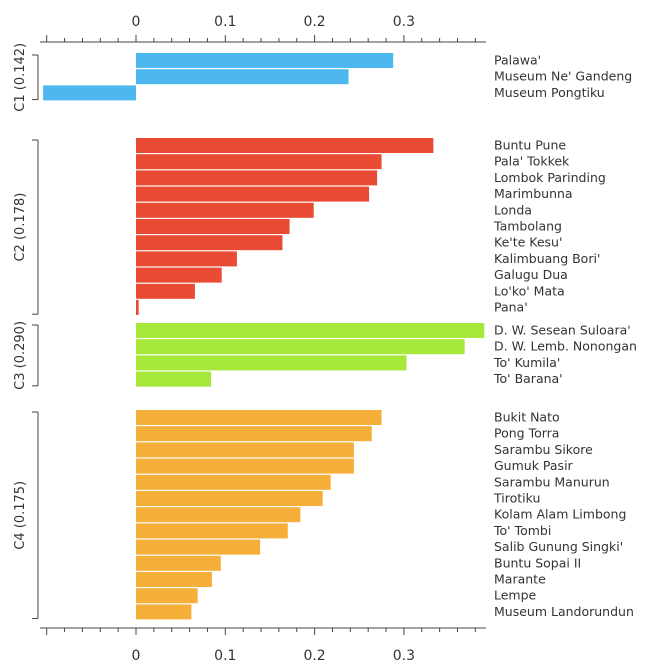 Image resolution: width=651 pixels, height=660 pixels. What do you see at coordinates (136, 22) in the screenshot?
I see `top-axis-tick-label: 0` at bounding box center [136, 22].